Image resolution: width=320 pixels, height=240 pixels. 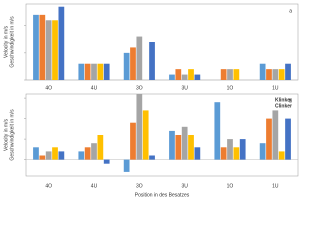 I want to click on panel-label: b, so click(x=290, y=101).